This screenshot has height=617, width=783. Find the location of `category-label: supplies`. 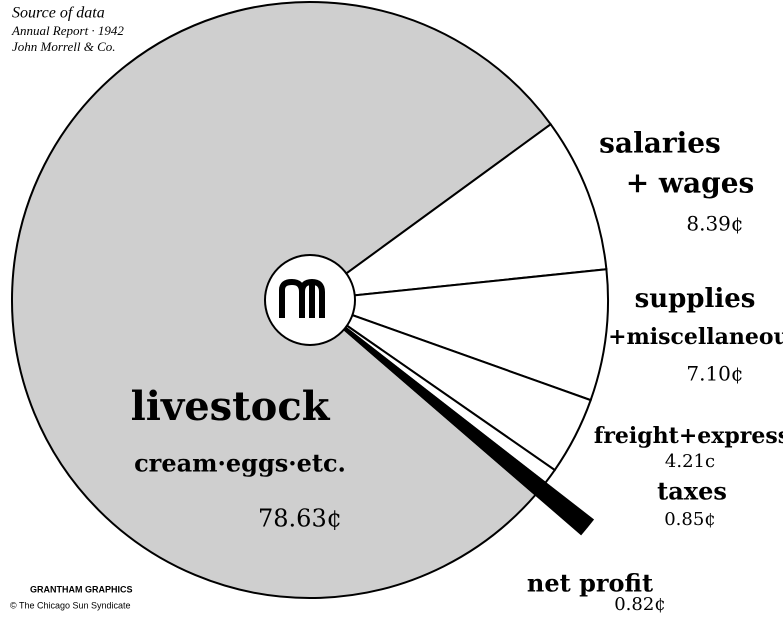

category-label: supplies is located at coordinates (695, 299).